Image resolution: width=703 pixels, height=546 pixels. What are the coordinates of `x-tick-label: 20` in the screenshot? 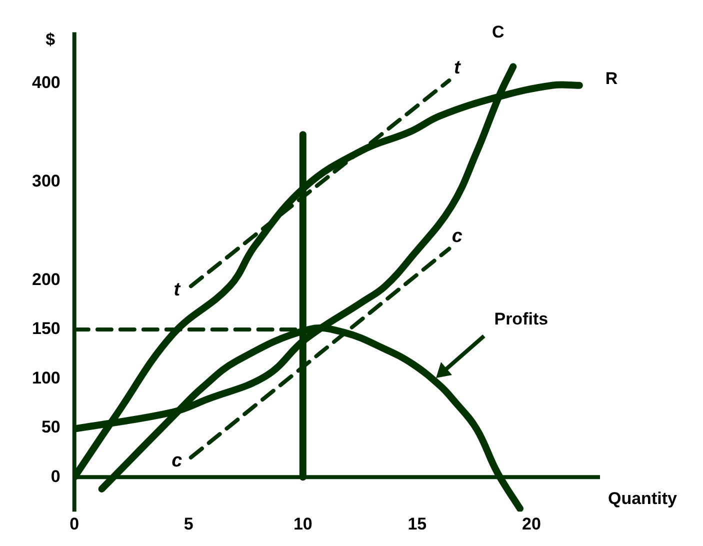 It's located at (531, 524).